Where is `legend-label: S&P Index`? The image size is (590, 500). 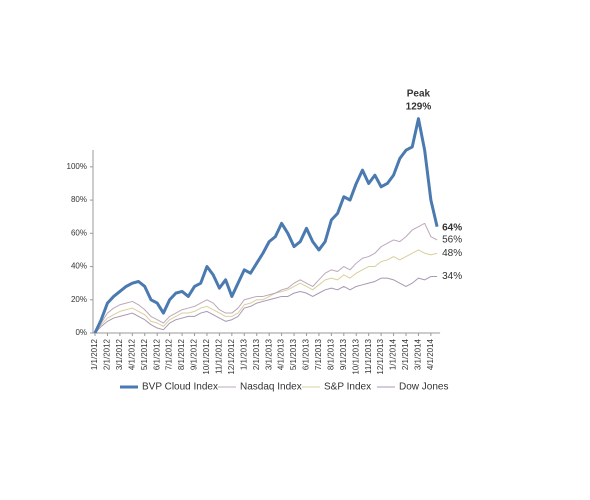
legend-label: S&P Index is located at coordinates (347, 387).